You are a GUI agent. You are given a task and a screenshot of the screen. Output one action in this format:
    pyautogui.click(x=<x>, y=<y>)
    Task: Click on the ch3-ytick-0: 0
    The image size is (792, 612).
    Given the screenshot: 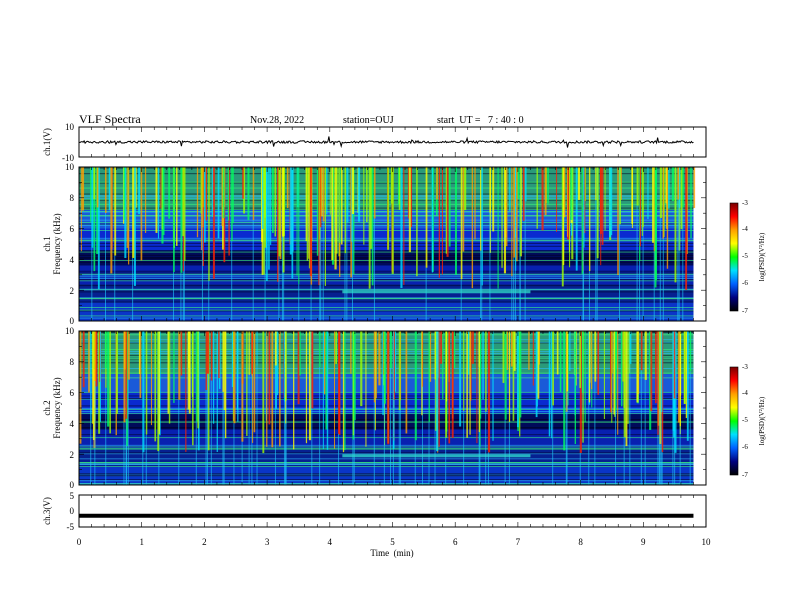 What is the action you would take?
    pyautogui.click(x=72, y=511)
    